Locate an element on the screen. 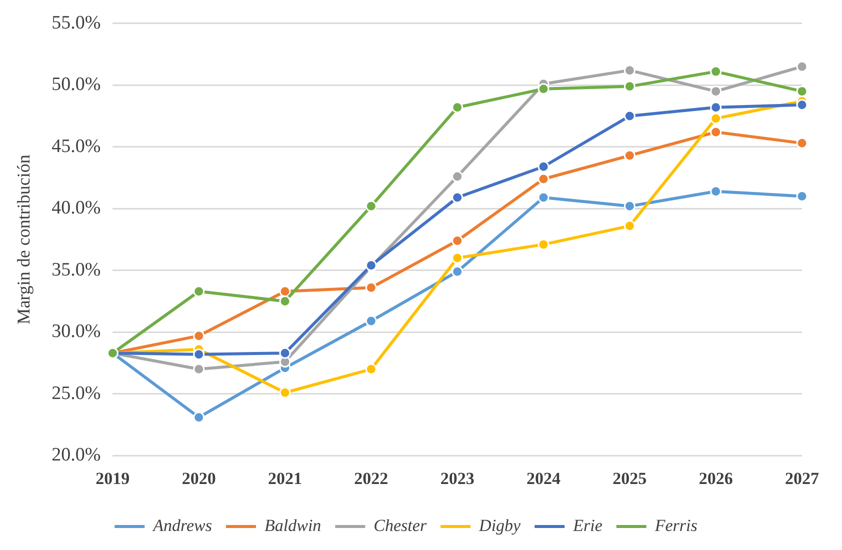  legend-label: Chester is located at coordinates (400, 525).